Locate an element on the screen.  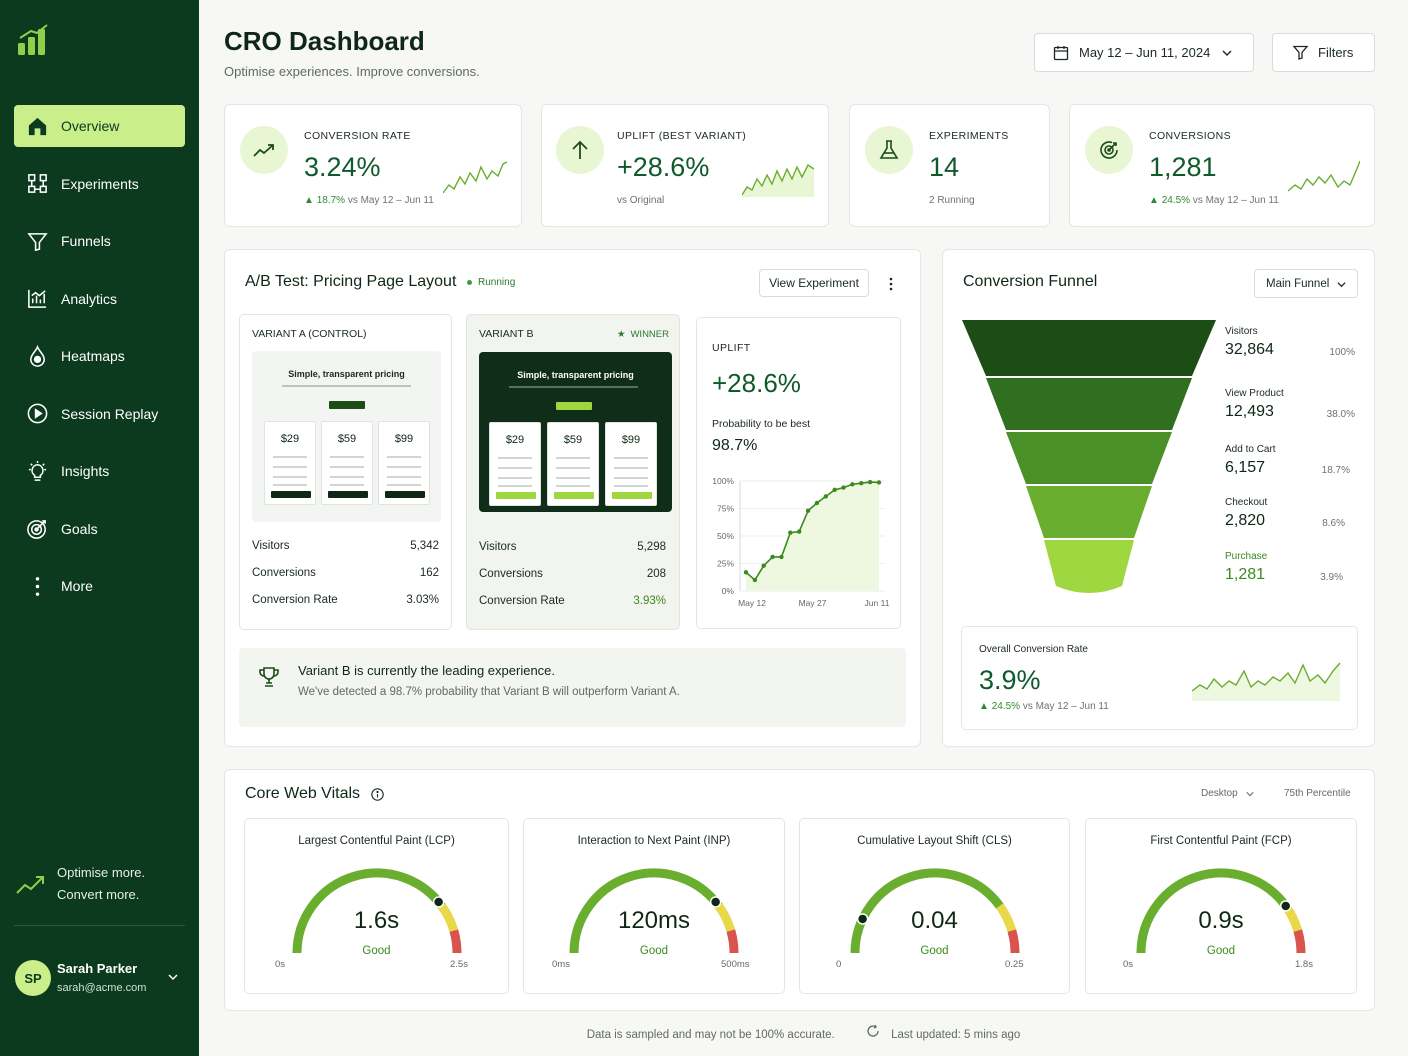
kpi-value: 14 is located at coordinates (944, 167).